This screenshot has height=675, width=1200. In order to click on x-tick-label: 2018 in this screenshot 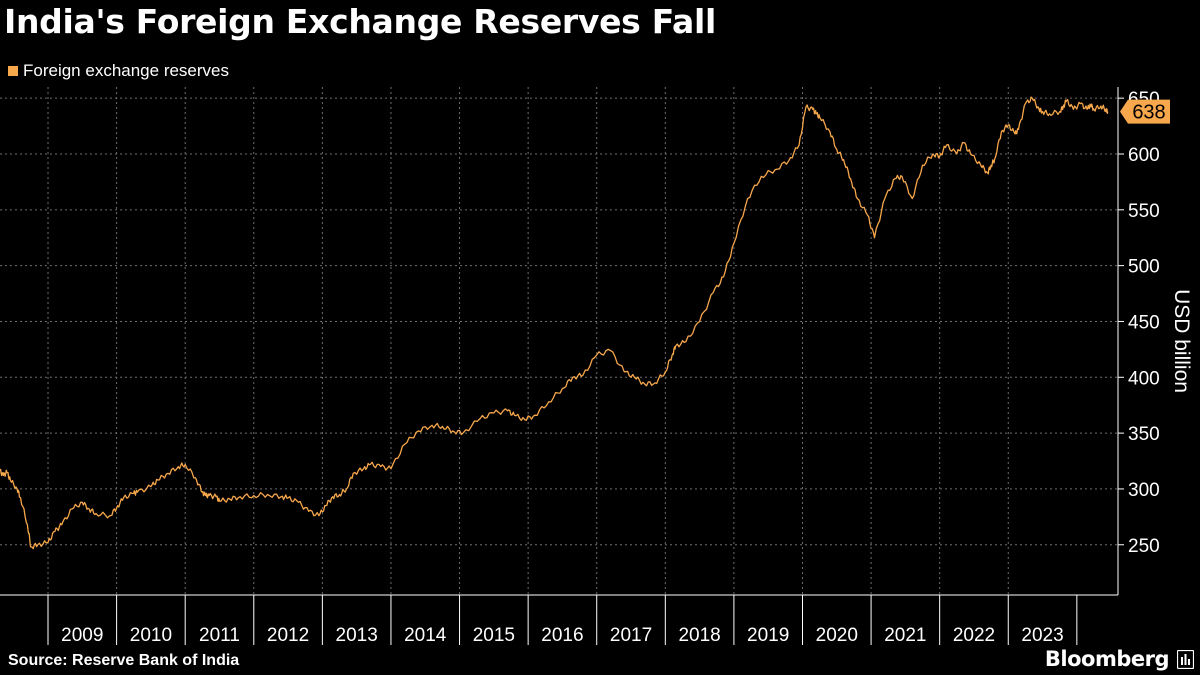, I will do `click(699, 635)`.